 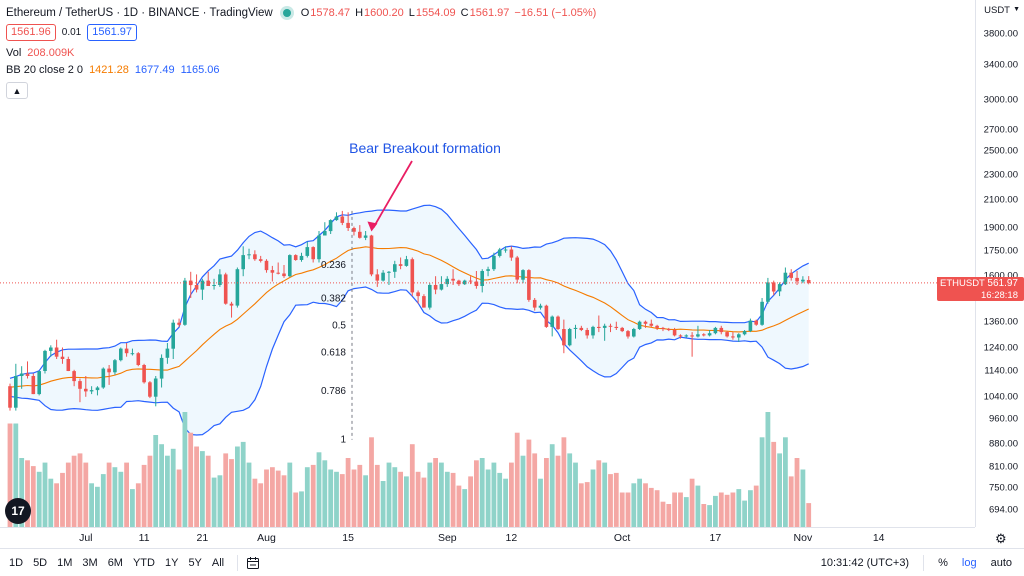 What do you see at coordinates (112, 32) in the screenshot?
I see `buy-price-button: 1561.97` at bounding box center [112, 32].